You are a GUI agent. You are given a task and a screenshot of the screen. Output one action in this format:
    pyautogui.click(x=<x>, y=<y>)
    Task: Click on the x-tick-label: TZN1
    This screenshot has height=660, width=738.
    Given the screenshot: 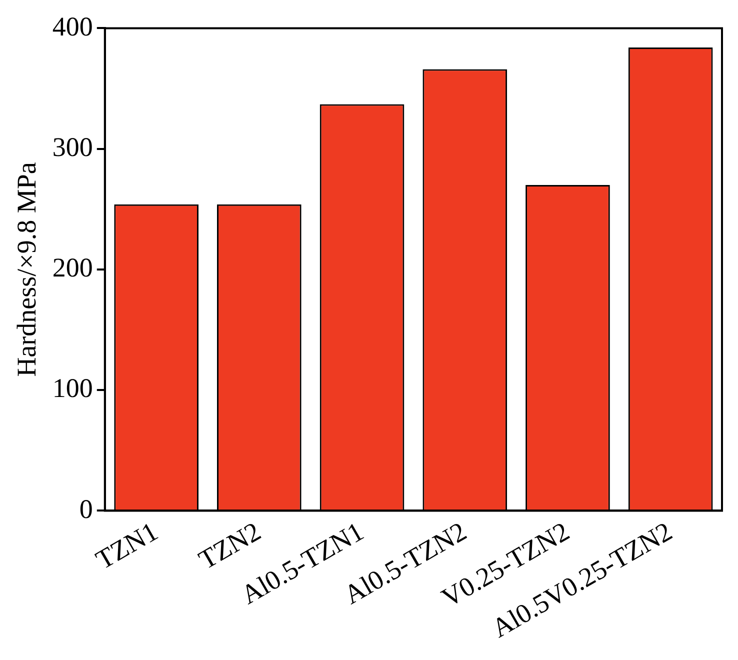 What is the action you would take?
    pyautogui.click(x=126, y=546)
    